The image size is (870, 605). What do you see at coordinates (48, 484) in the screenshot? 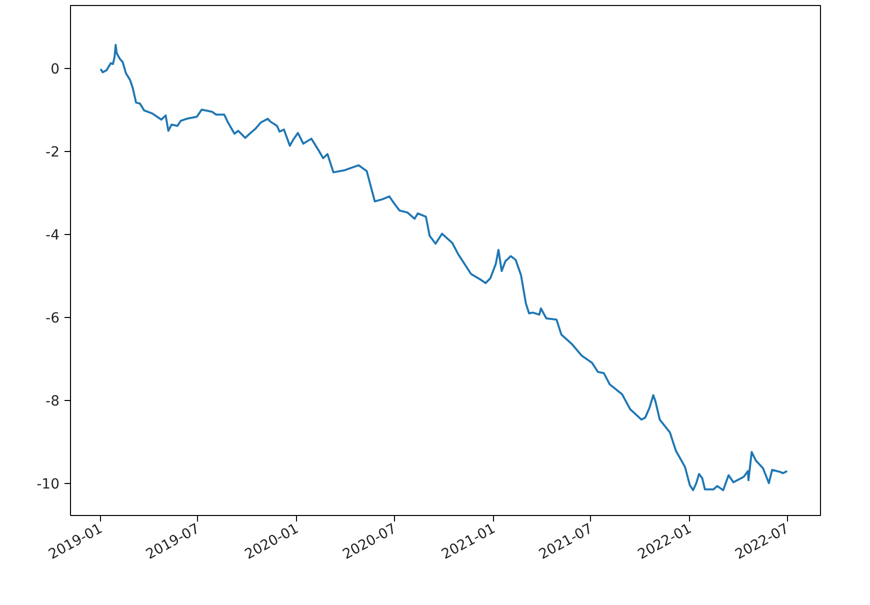
I see `y-tick-label: -10` at bounding box center [48, 484].